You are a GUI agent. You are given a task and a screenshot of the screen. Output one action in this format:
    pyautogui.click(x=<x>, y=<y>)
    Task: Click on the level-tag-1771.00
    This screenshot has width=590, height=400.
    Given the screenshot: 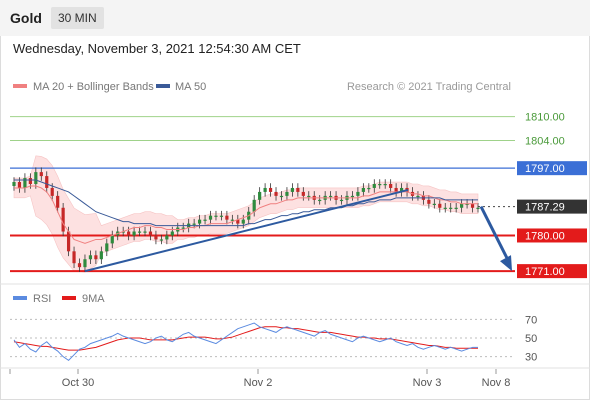 What is the action you would take?
    pyautogui.click(x=552, y=271)
    